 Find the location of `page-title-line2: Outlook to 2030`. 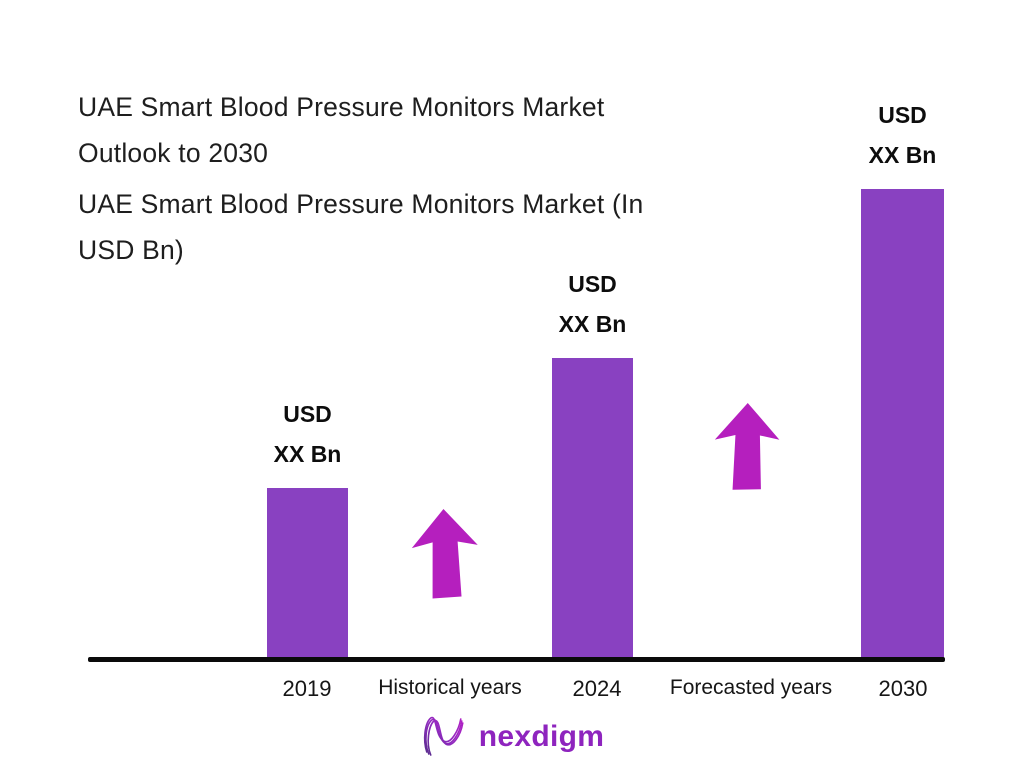

page-title-line2: Outlook to 2030 is located at coordinates (173, 153).